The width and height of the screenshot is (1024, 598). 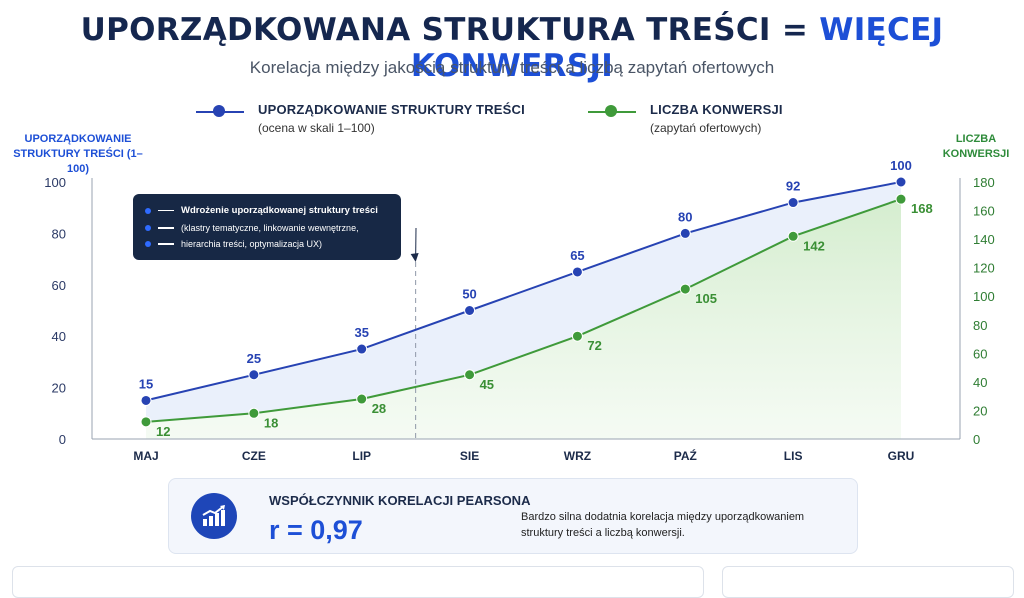 I want to click on y-tick-right: 120, so click(x=984, y=268).